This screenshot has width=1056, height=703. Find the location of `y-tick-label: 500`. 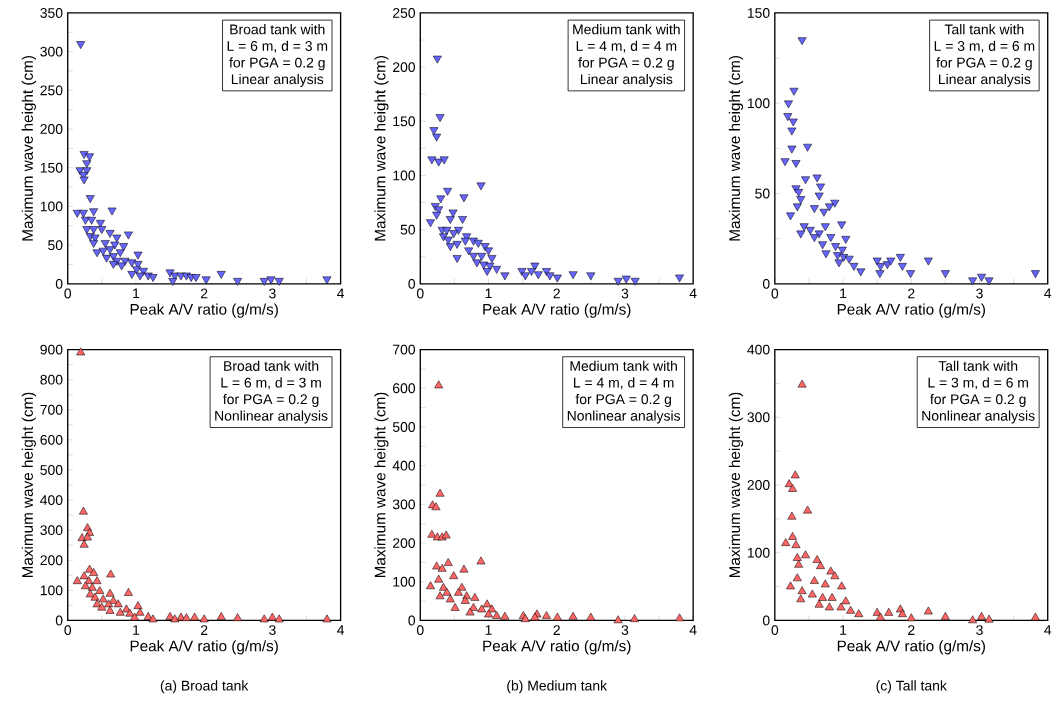

y-tick-label: 500 is located at coordinates (404, 426).